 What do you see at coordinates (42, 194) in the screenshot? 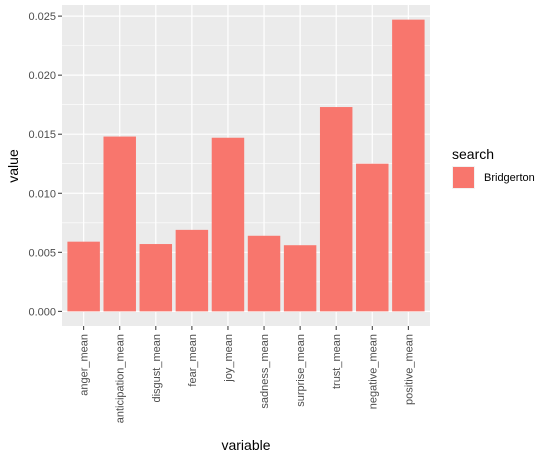
I see `y-tick-label: 0.010` at bounding box center [42, 194].